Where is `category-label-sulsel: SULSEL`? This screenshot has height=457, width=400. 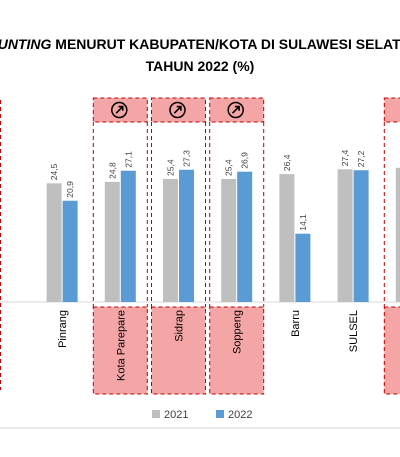 category-label-sulsel: SULSEL is located at coordinates (354, 331).